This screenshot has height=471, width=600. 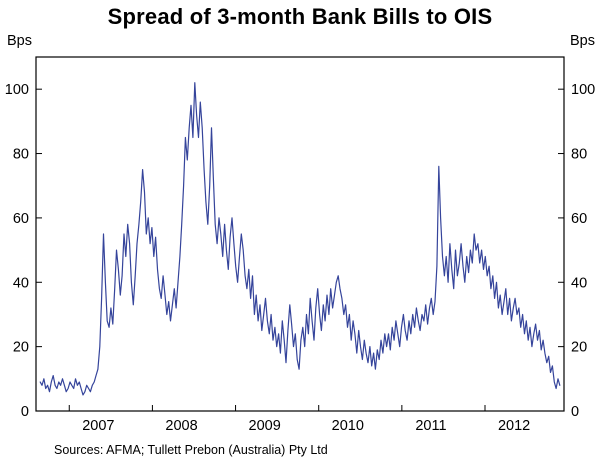 I want to click on x-tick-label: 2011, so click(x=430, y=426).